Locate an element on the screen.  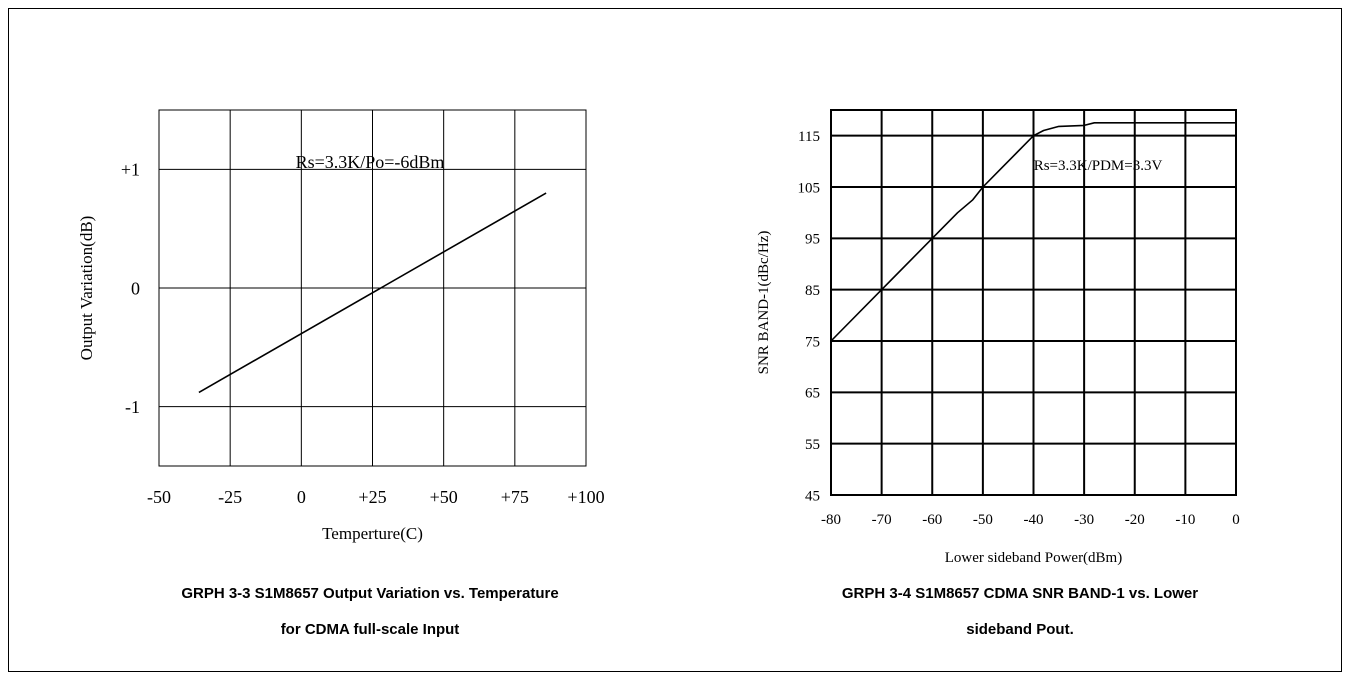
chart-1-y-tick-label: -1 is located at coordinates (132, 407).